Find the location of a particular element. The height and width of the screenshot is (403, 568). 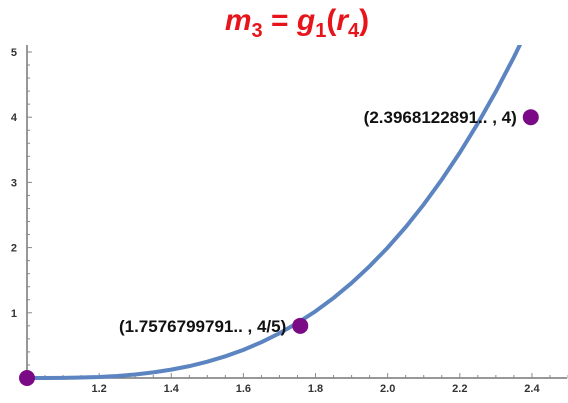

chart-title: m3 = g1(r4) is located at coordinates (297, 23).